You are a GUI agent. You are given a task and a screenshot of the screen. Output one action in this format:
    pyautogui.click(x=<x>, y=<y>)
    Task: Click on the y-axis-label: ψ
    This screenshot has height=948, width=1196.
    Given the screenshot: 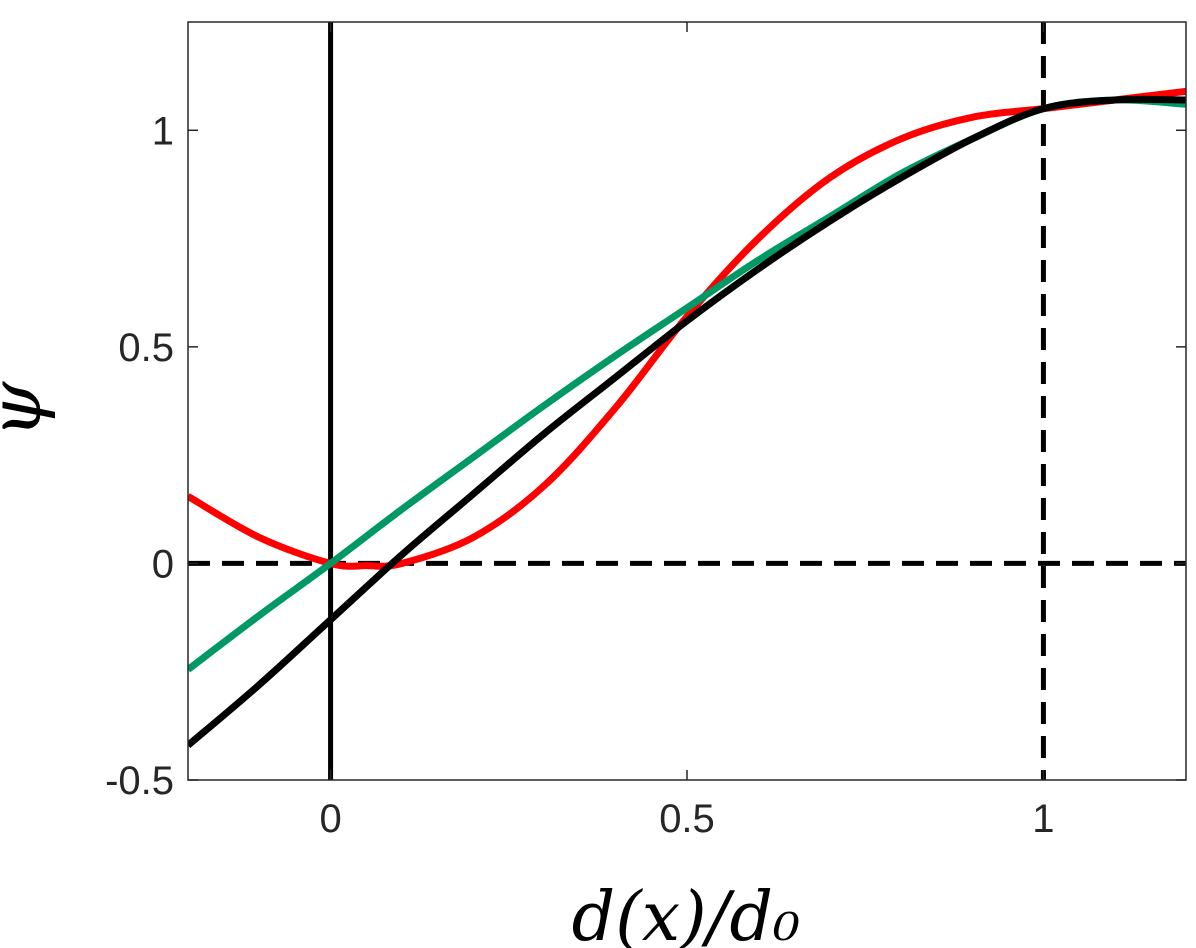 What is the action you would take?
    pyautogui.click(x=28, y=409)
    